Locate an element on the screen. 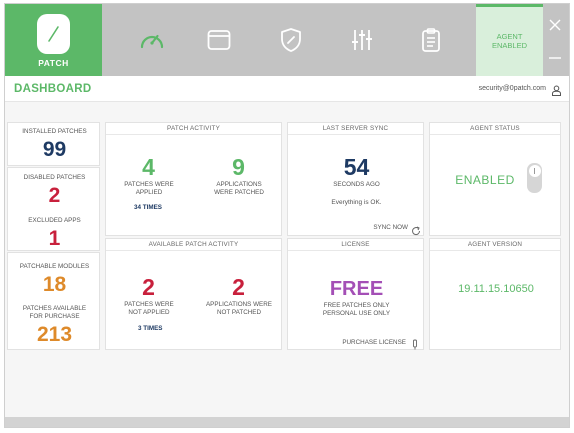 The image size is (574, 433). agent-status-value: ENABLED is located at coordinates (485, 180).